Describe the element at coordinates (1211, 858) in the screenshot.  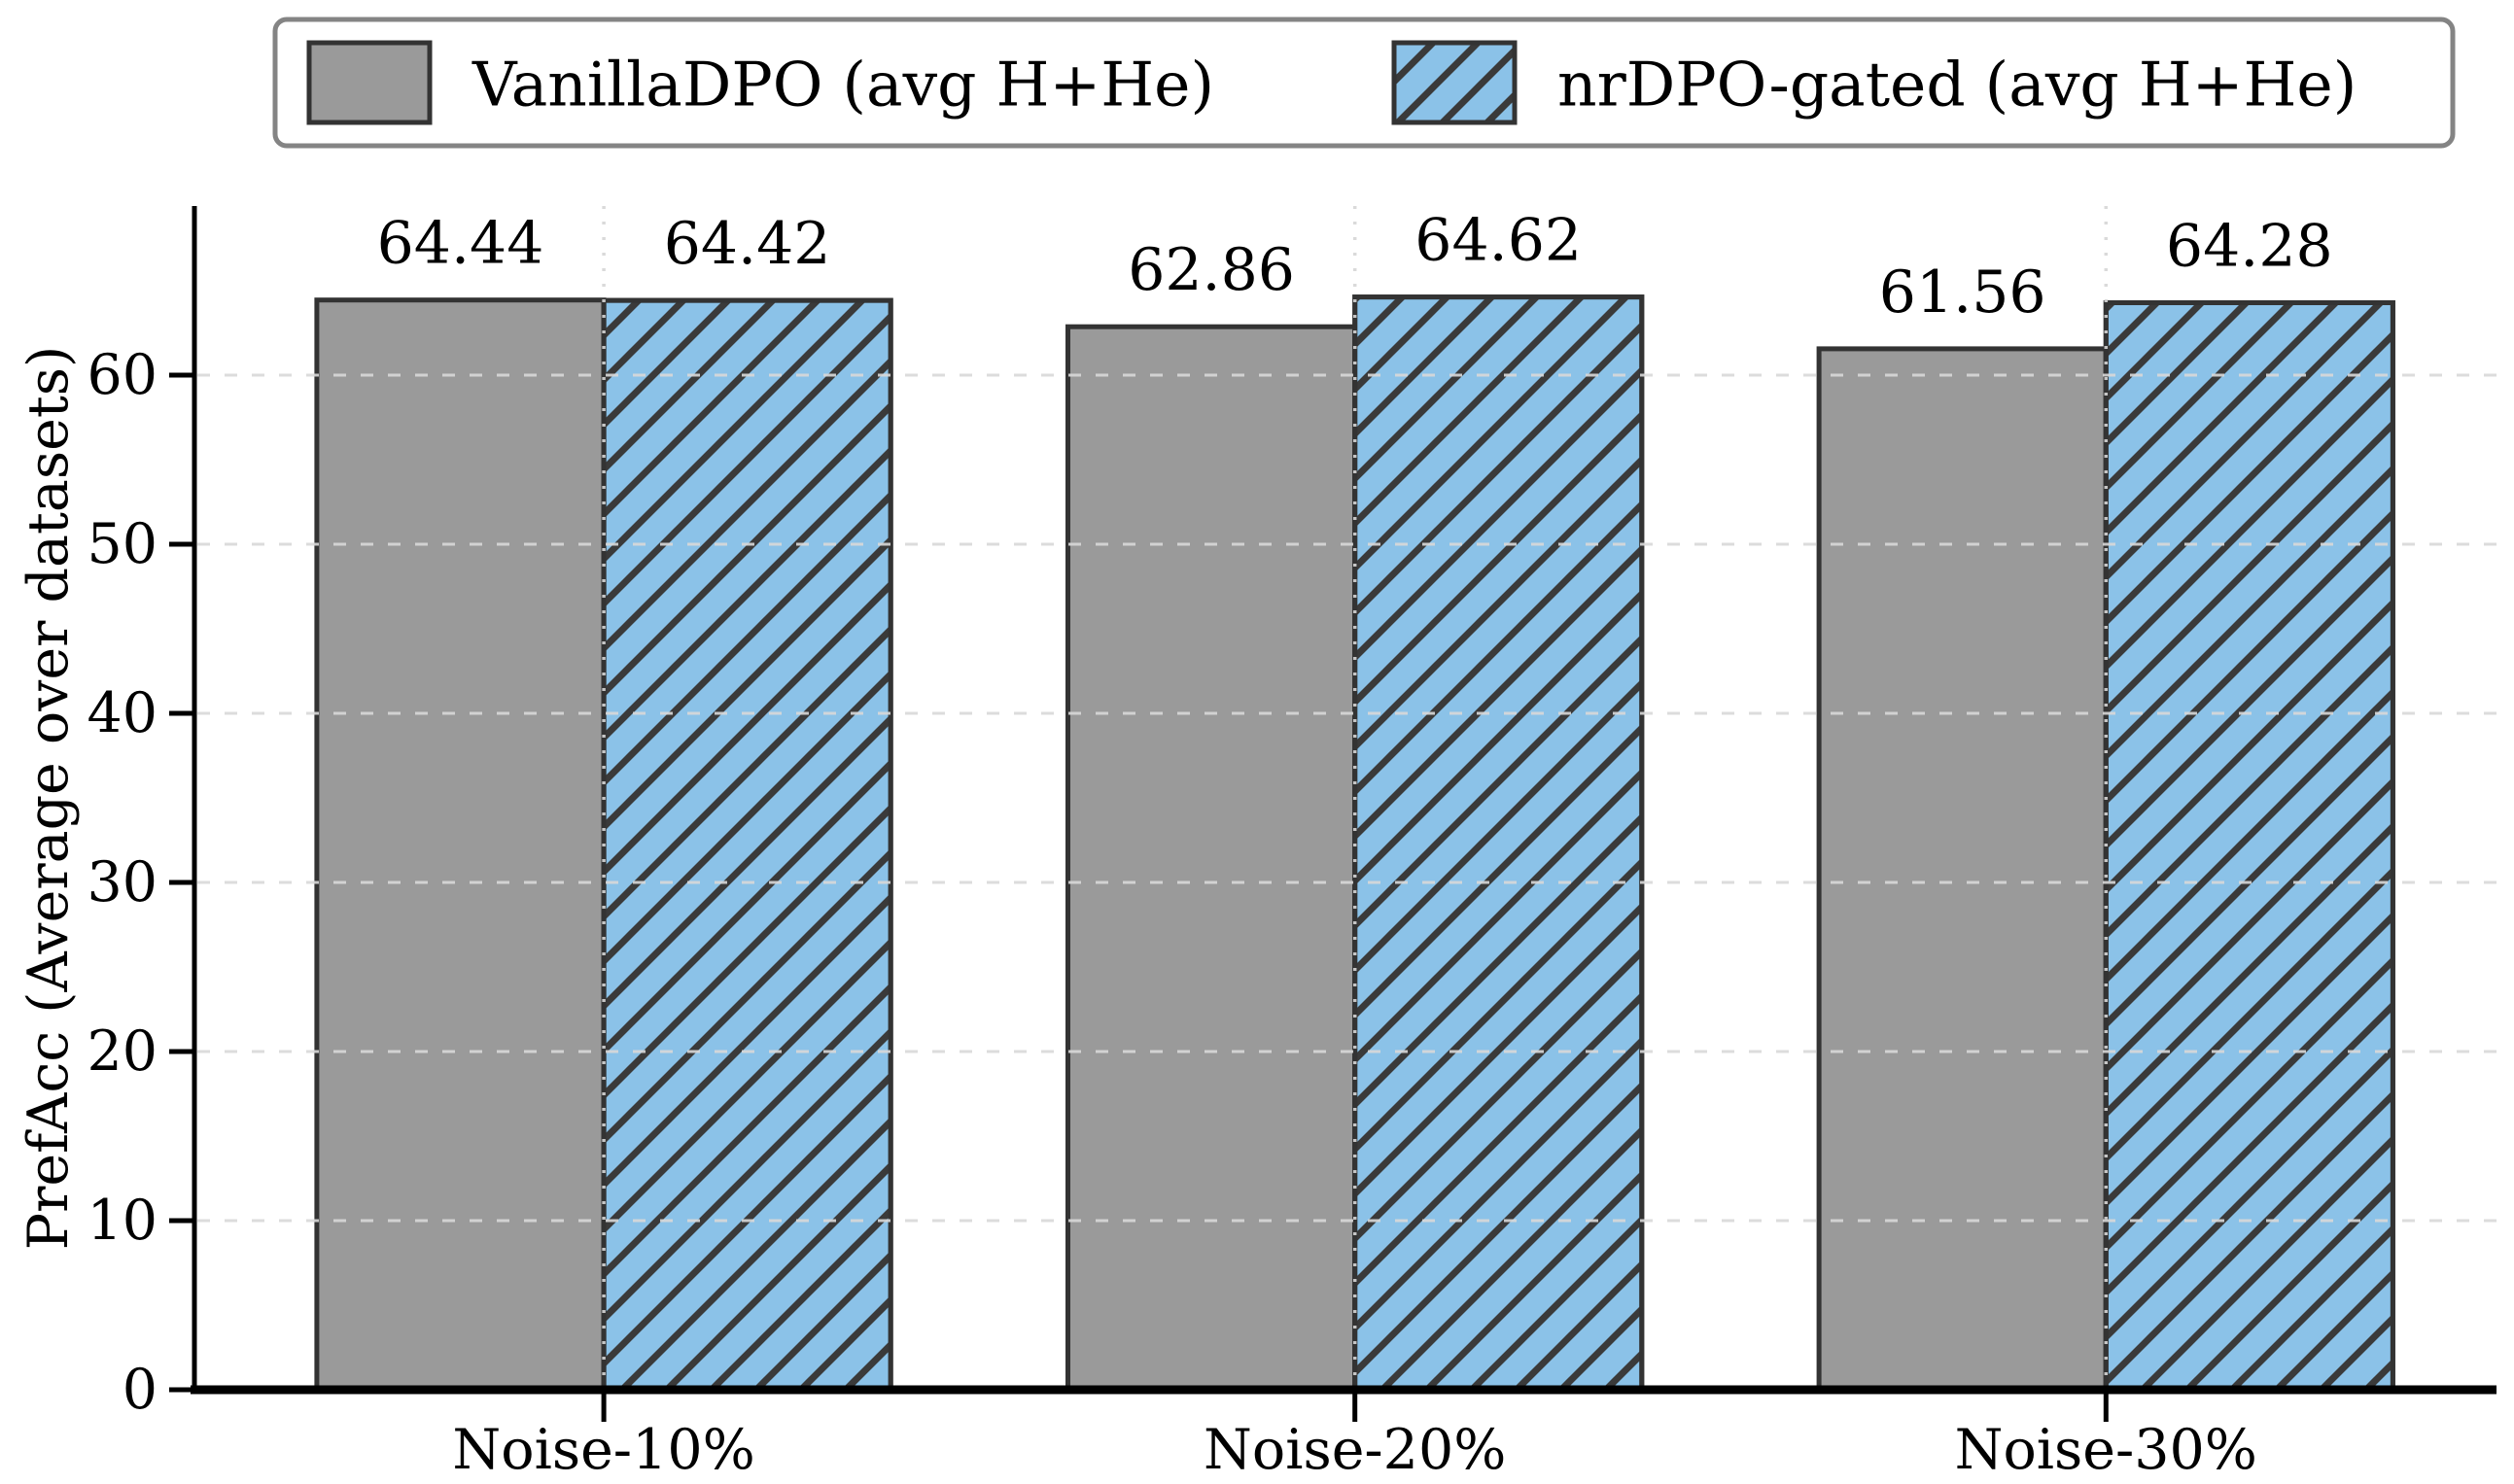
I see `bar-vanilladpo-noise-20%` at that location.